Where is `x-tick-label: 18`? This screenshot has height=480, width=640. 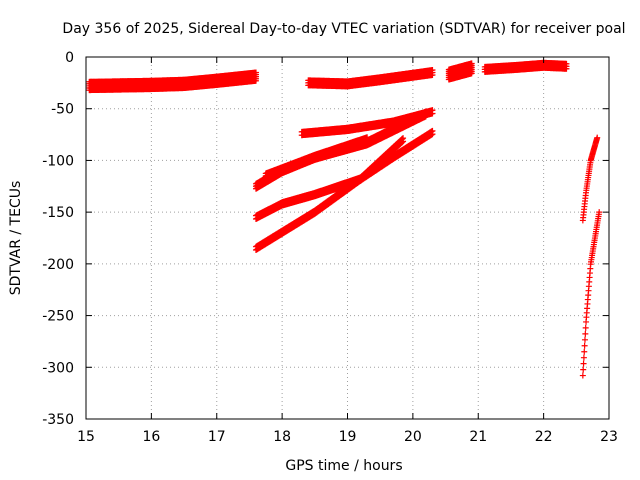
x-tick-label: 18 is located at coordinates (282, 437).